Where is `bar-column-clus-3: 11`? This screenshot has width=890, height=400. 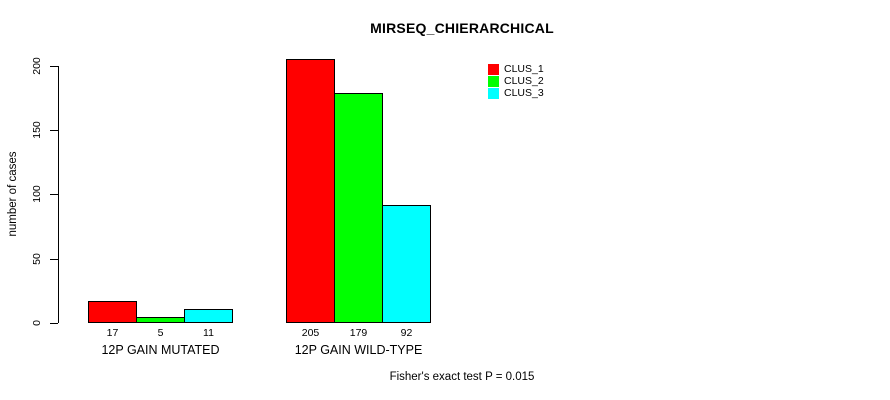
bar-column-clus-3: 11 is located at coordinates (208, 323).